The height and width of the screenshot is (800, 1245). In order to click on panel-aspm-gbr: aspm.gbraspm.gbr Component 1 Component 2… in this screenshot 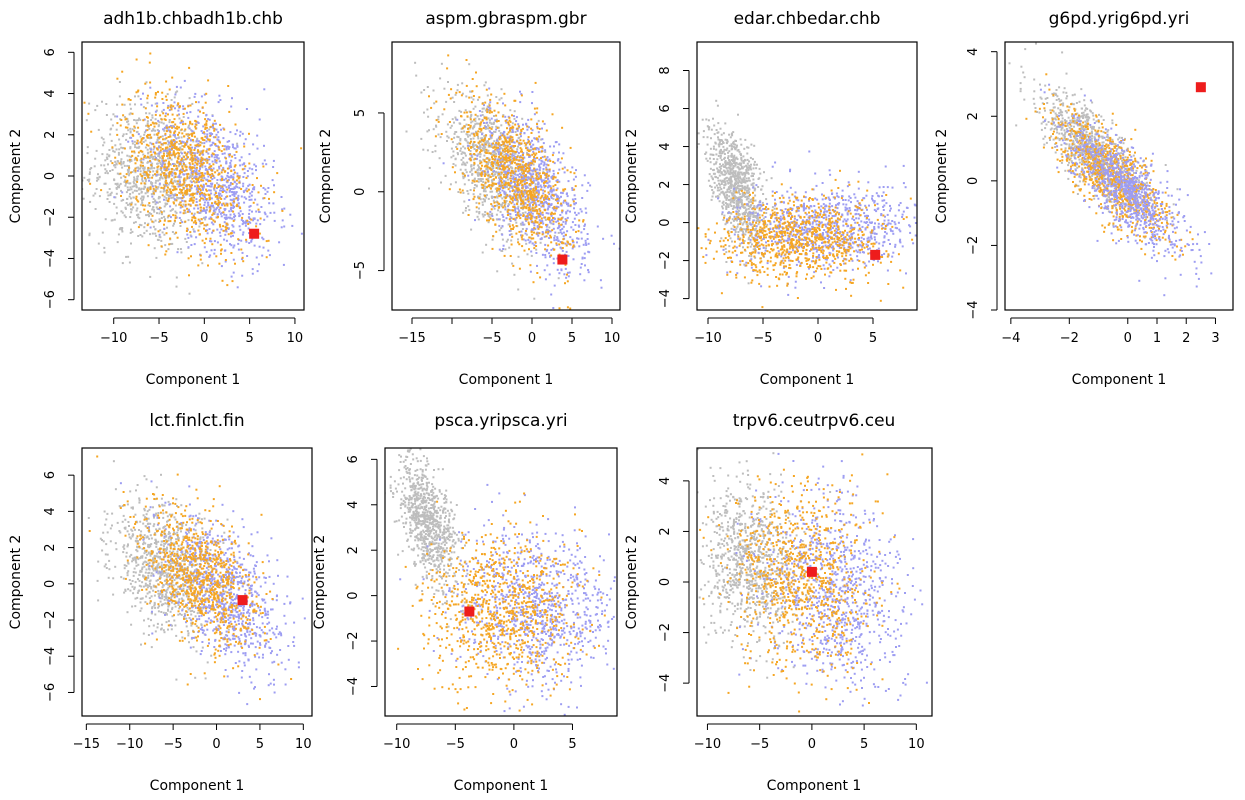, I will do `click(469, 198)`.